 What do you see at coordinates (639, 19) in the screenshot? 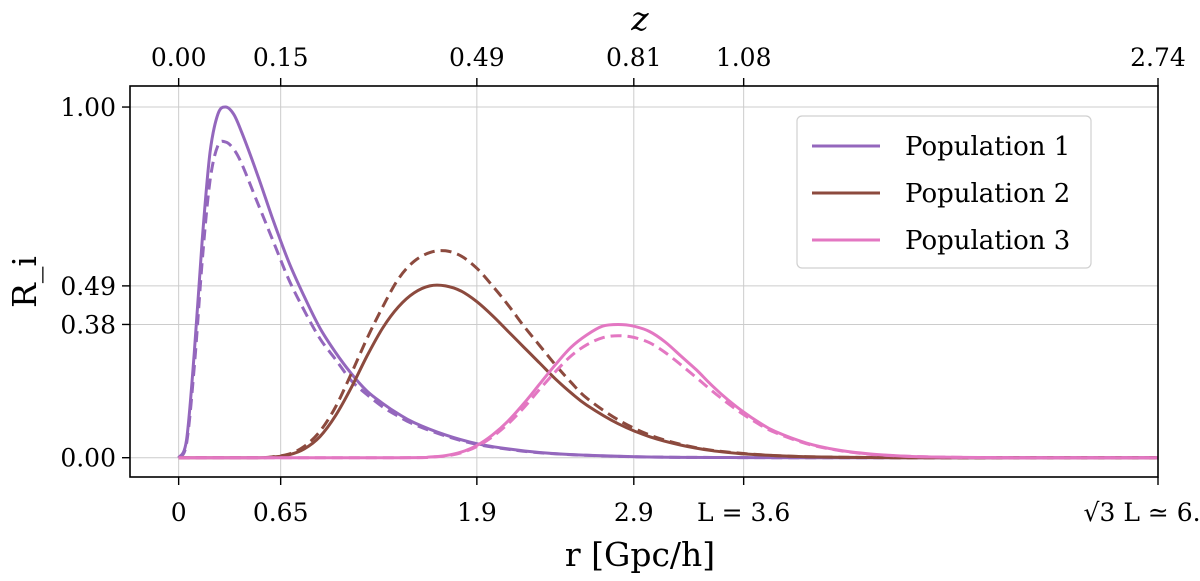
I see `top-x-axis-title: z` at bounding box center [639, 19].